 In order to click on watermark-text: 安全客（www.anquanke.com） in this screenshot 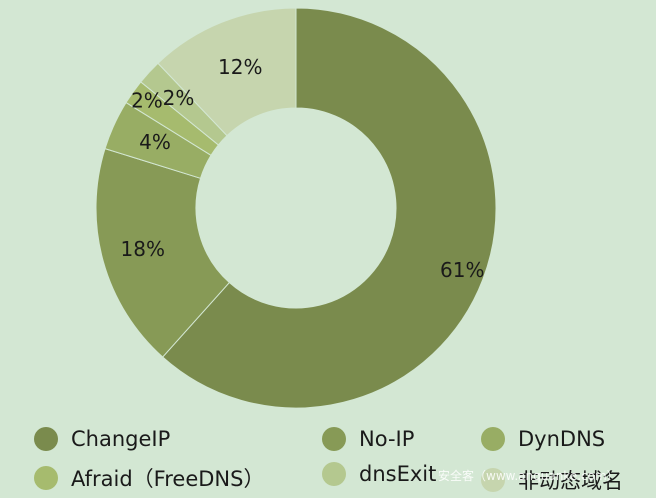, I will do `click(528, 476)`.